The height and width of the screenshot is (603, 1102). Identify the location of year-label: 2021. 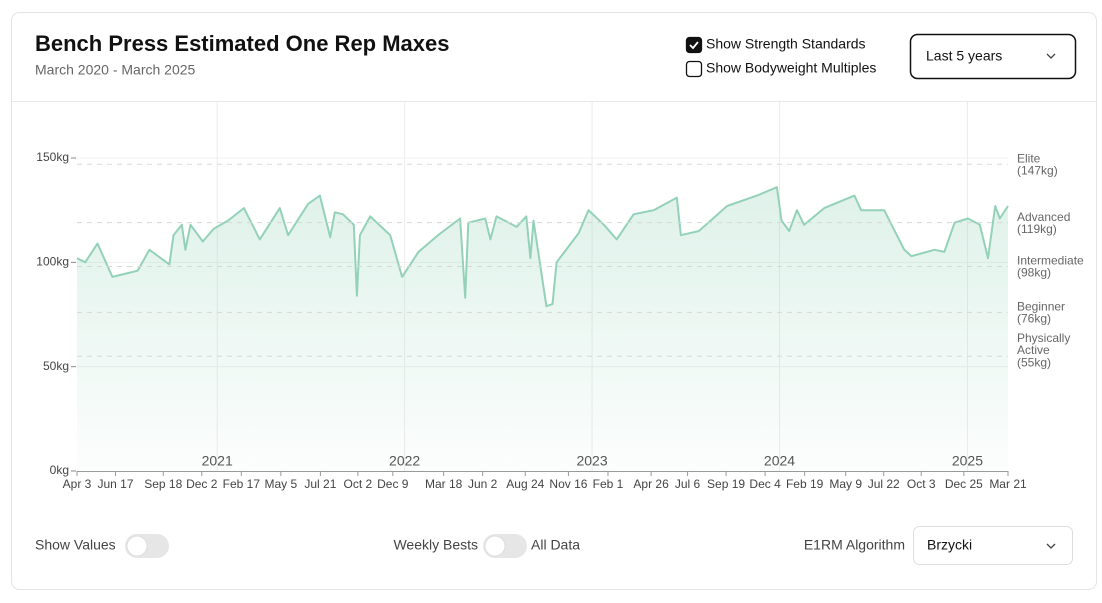
(217, 461).